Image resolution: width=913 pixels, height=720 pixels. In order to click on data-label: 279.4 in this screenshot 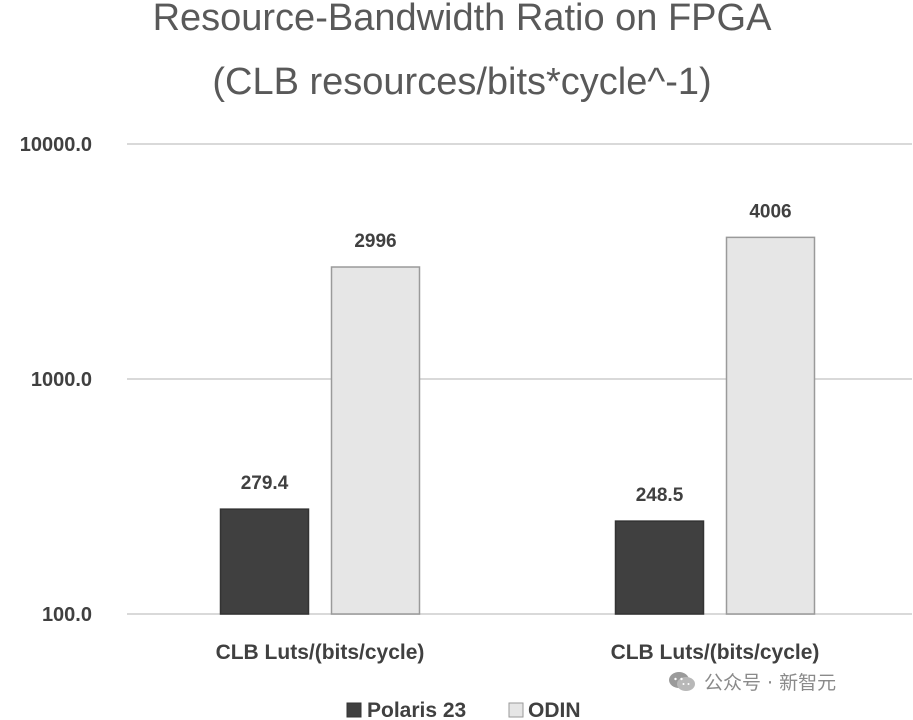, I will do `click(265, 483)`.